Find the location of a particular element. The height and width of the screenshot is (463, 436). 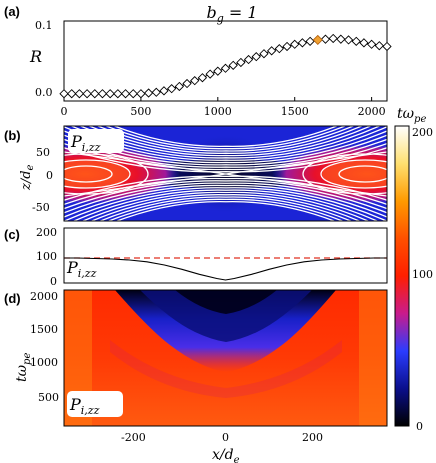

panel-d-xtick-2: 200 is located at coordinates (312, 437).